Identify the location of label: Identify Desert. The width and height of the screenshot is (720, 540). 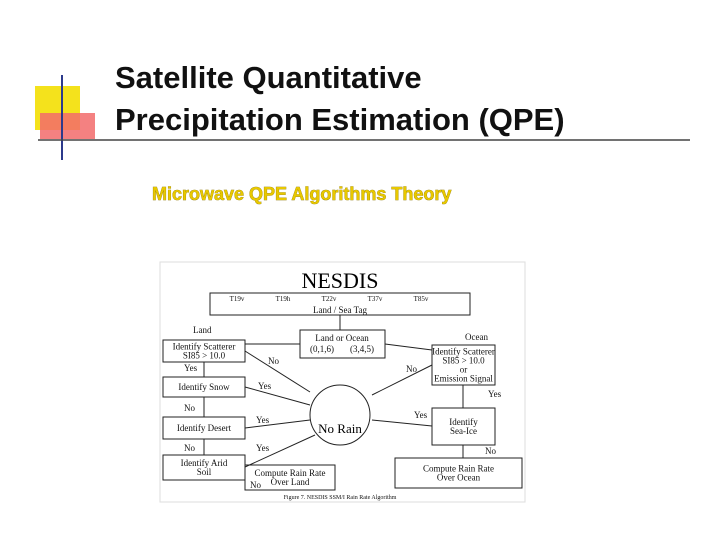
(204, 428).